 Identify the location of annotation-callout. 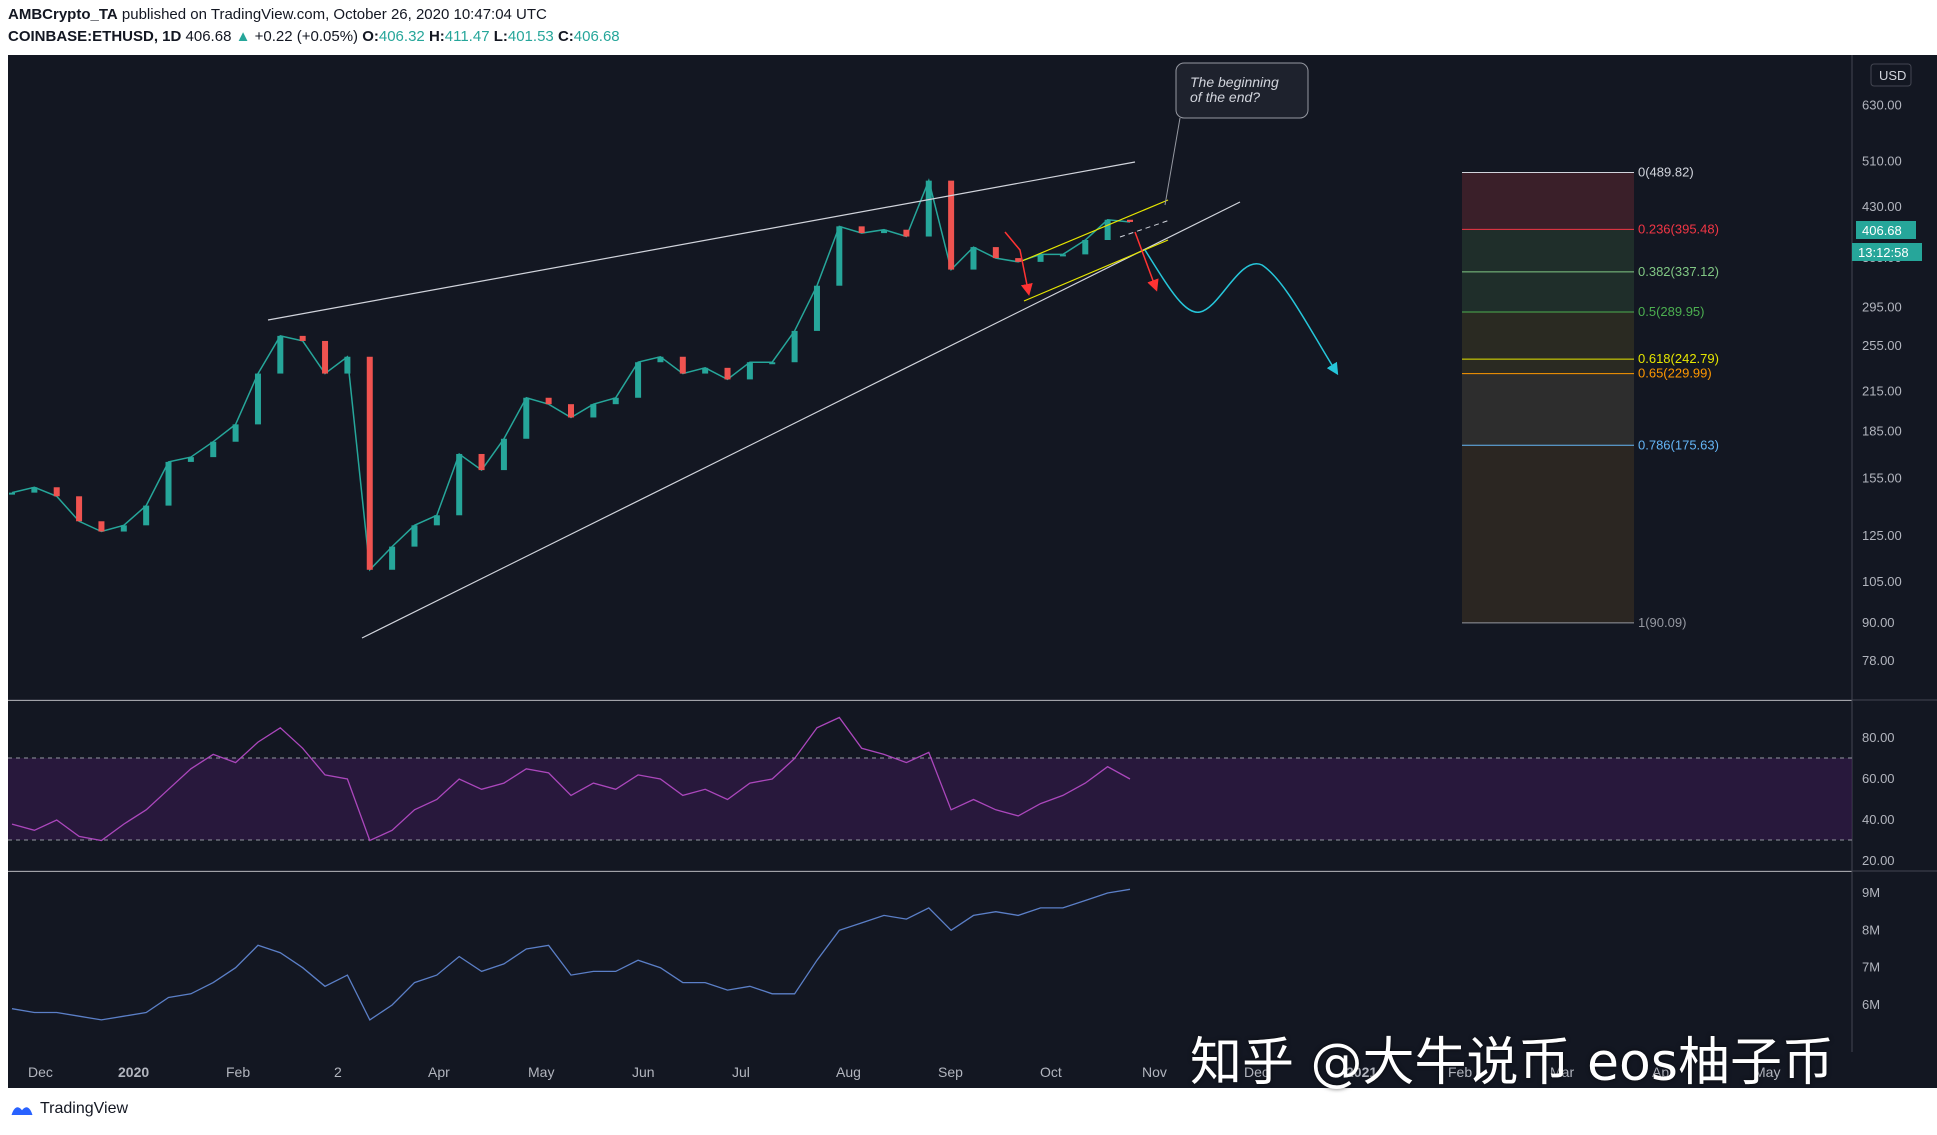
(1242, 90).